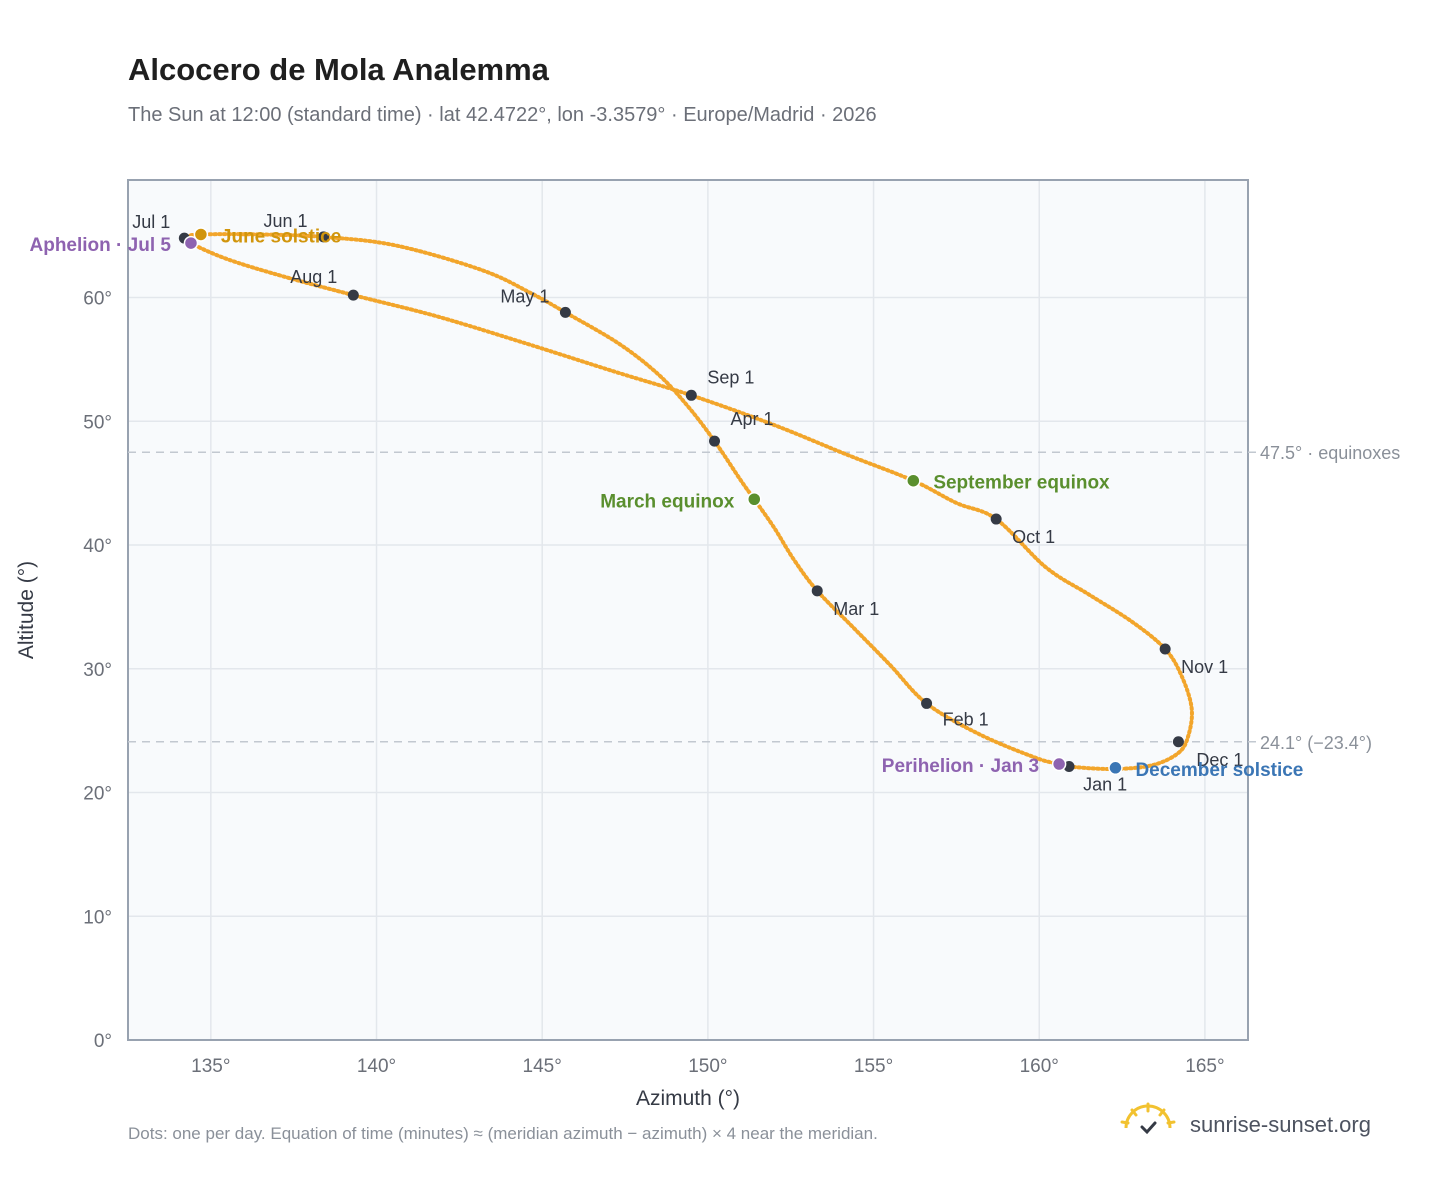  Describe the element at coordinates (1204, 667) in the screenshot. I see `month-marker-label: Nov 1` at that location.